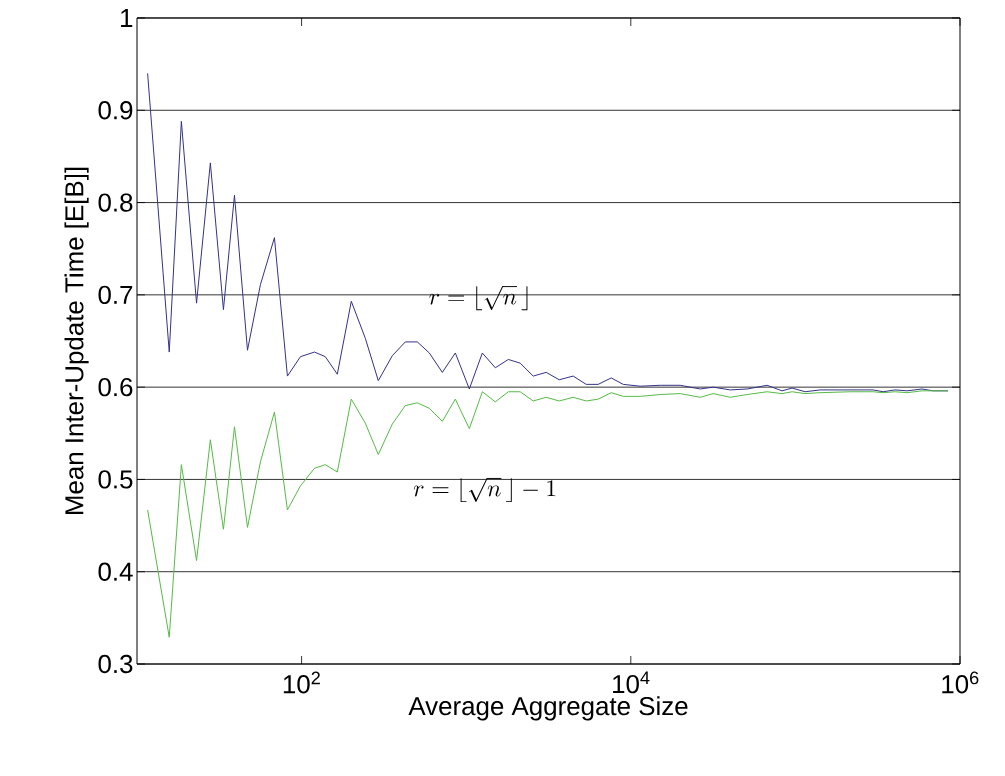  I want to click on y-tick-label: 0.4, so click(115, 571).